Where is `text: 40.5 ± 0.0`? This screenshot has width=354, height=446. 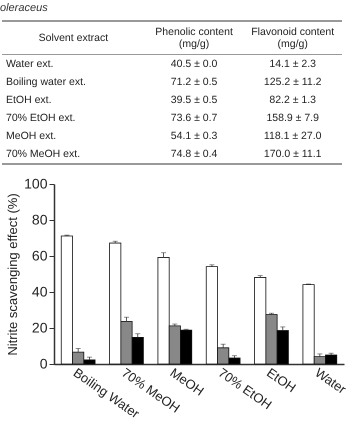
text: 40.5 ± 0.0 is located at coordinates (194, 64).